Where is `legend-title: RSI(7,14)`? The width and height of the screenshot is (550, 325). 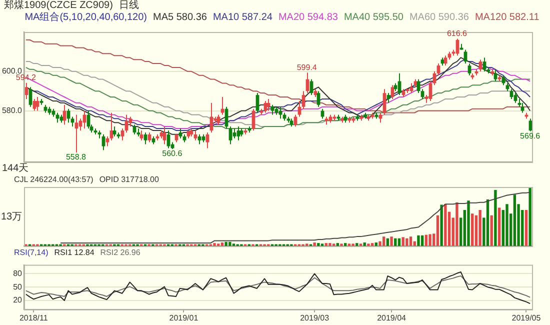
legend-title: RSI(7,14) is located at coordinates (31, 252).